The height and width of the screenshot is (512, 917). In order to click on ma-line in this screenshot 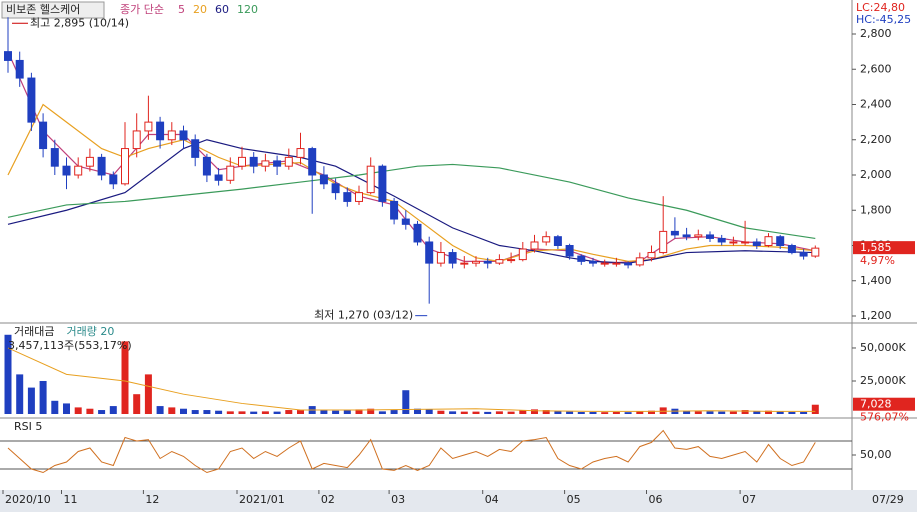, I will do `click(411, 201)`.